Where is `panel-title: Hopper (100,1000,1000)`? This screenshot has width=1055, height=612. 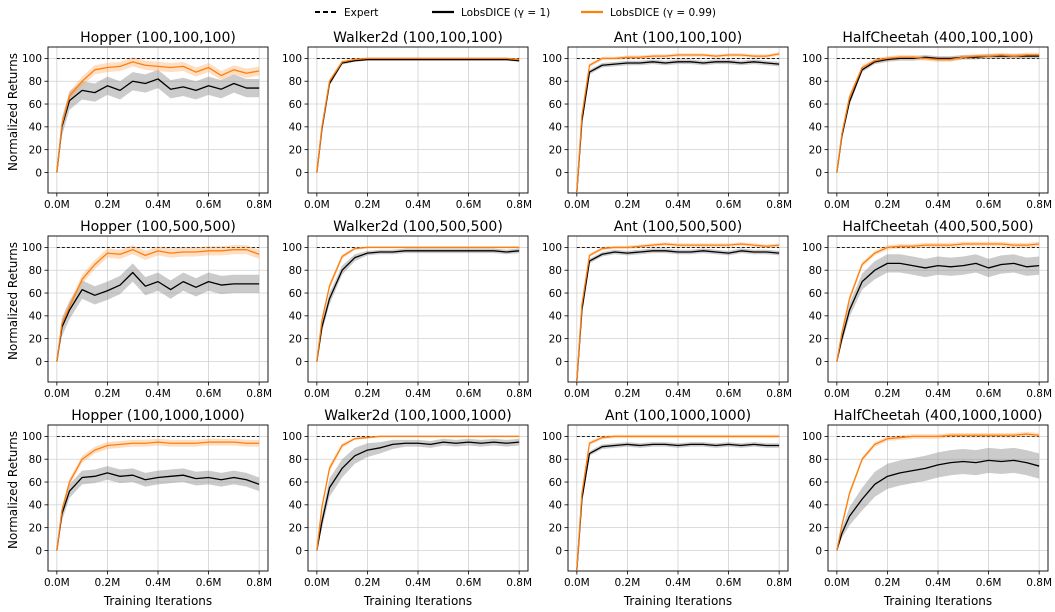 panel-title: Hopper (100,1000,1000) is located at coordinates (158, 416).